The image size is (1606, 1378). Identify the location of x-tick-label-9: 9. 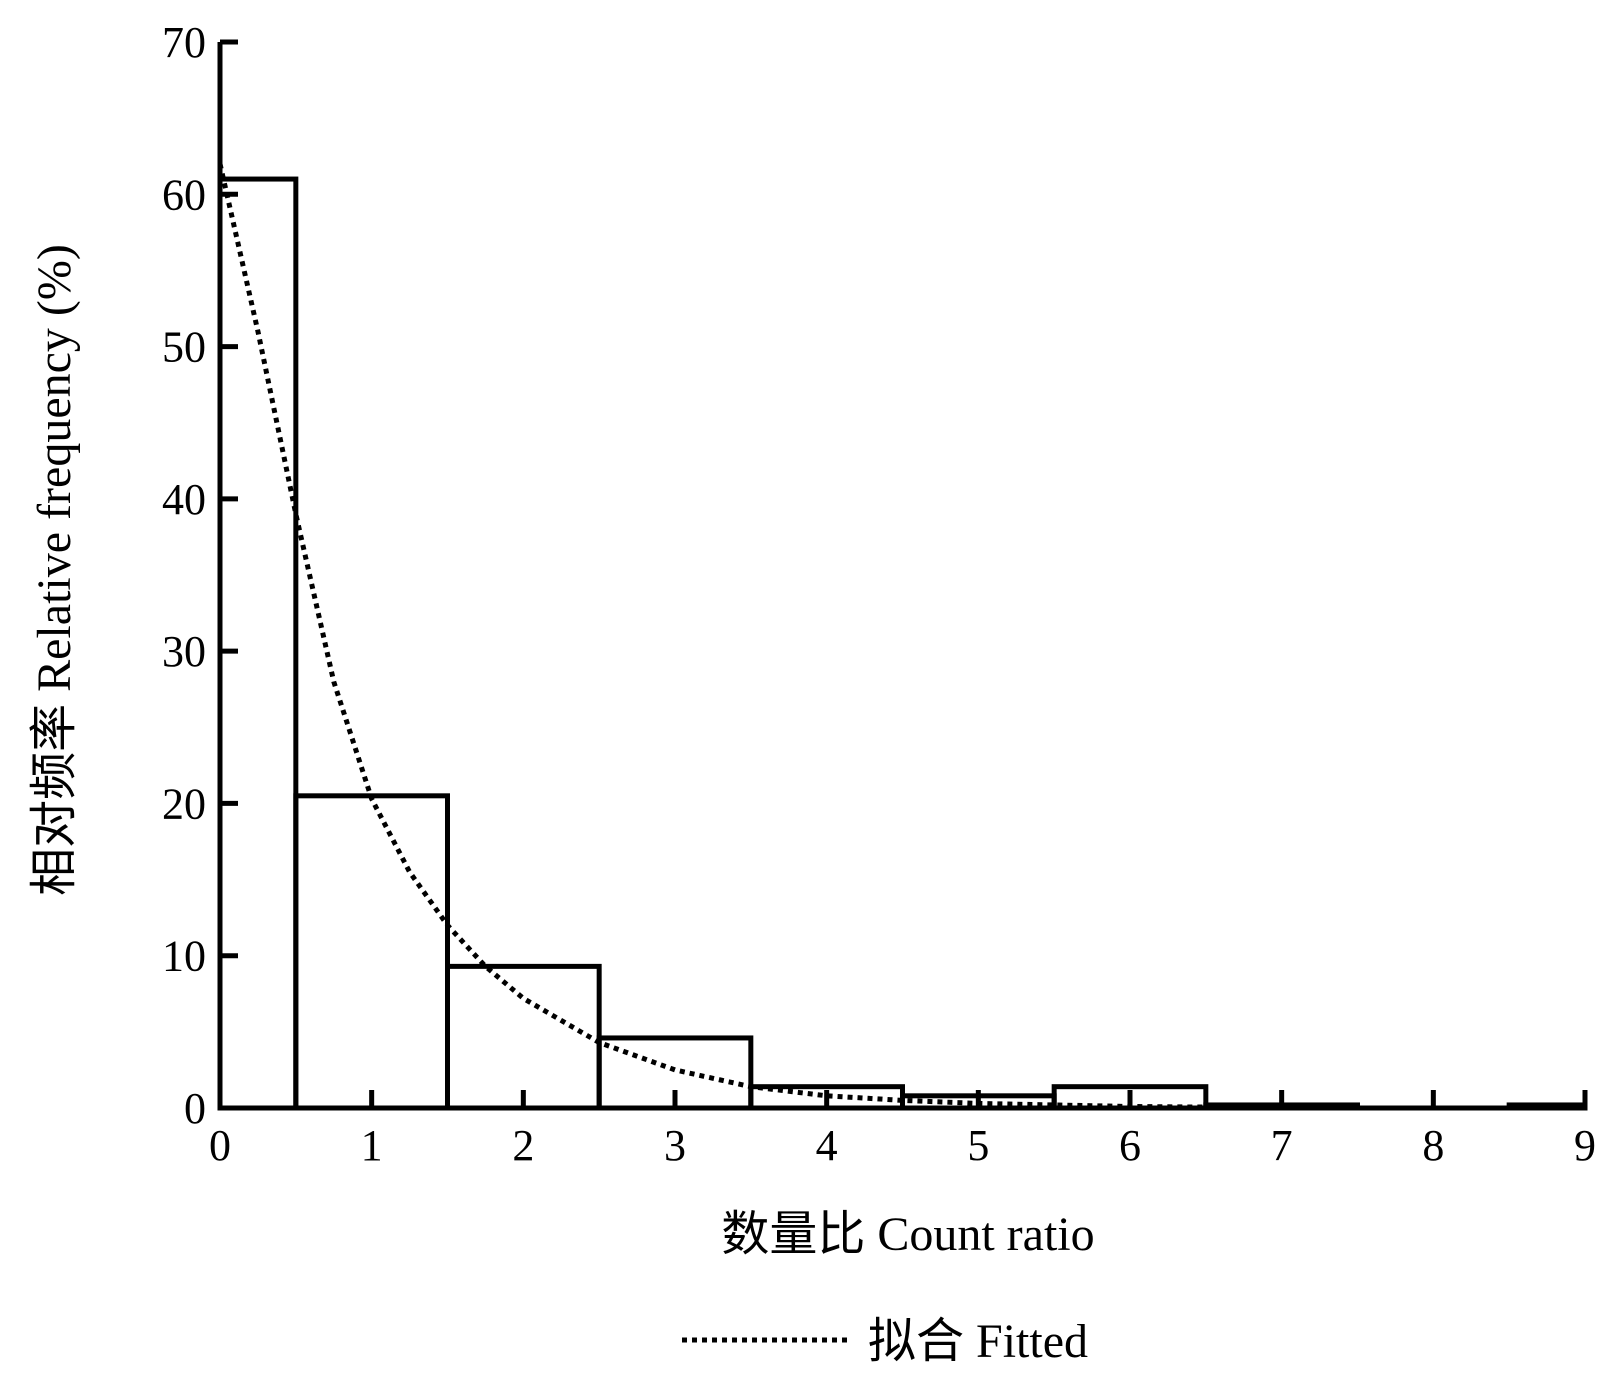
(1585, 1145).